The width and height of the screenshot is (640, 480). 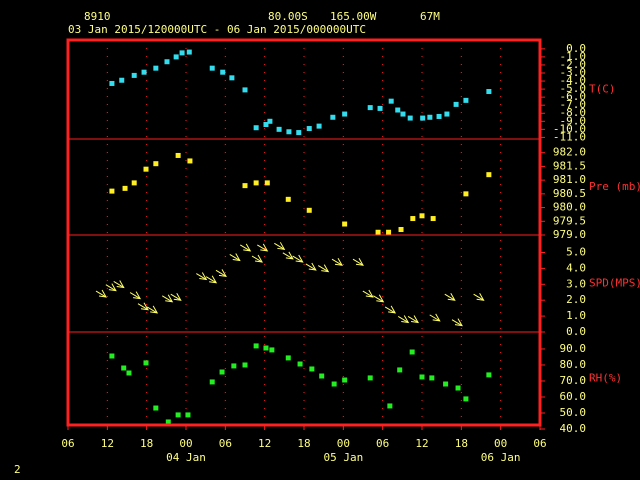 What do you see at coordinates (569, 234) in the screenshot?
I see `y-tick-label: 979.0` at bounding box center [569, 234].